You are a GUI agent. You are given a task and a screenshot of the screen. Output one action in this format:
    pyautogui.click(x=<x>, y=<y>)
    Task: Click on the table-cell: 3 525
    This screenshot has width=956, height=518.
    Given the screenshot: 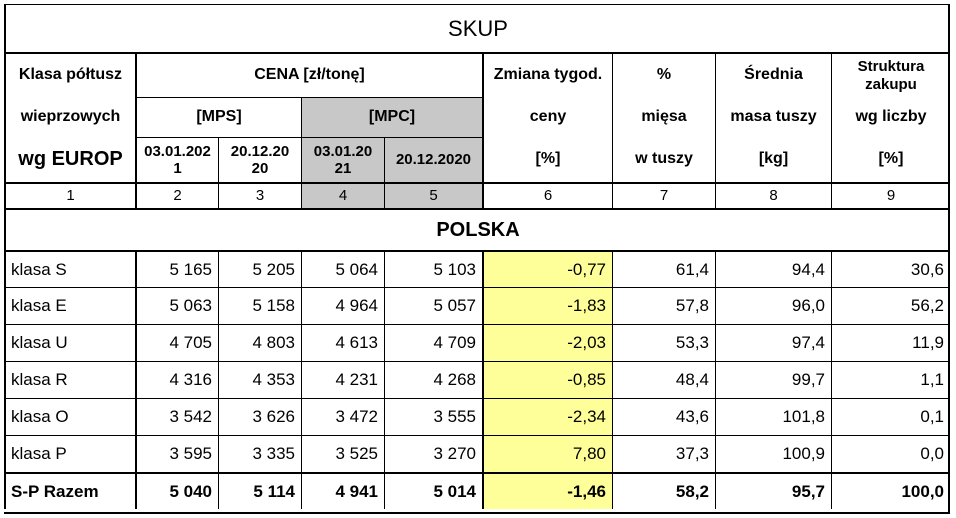 What is the action you would take?
    pyautogui.click(x=342, y=453)
    